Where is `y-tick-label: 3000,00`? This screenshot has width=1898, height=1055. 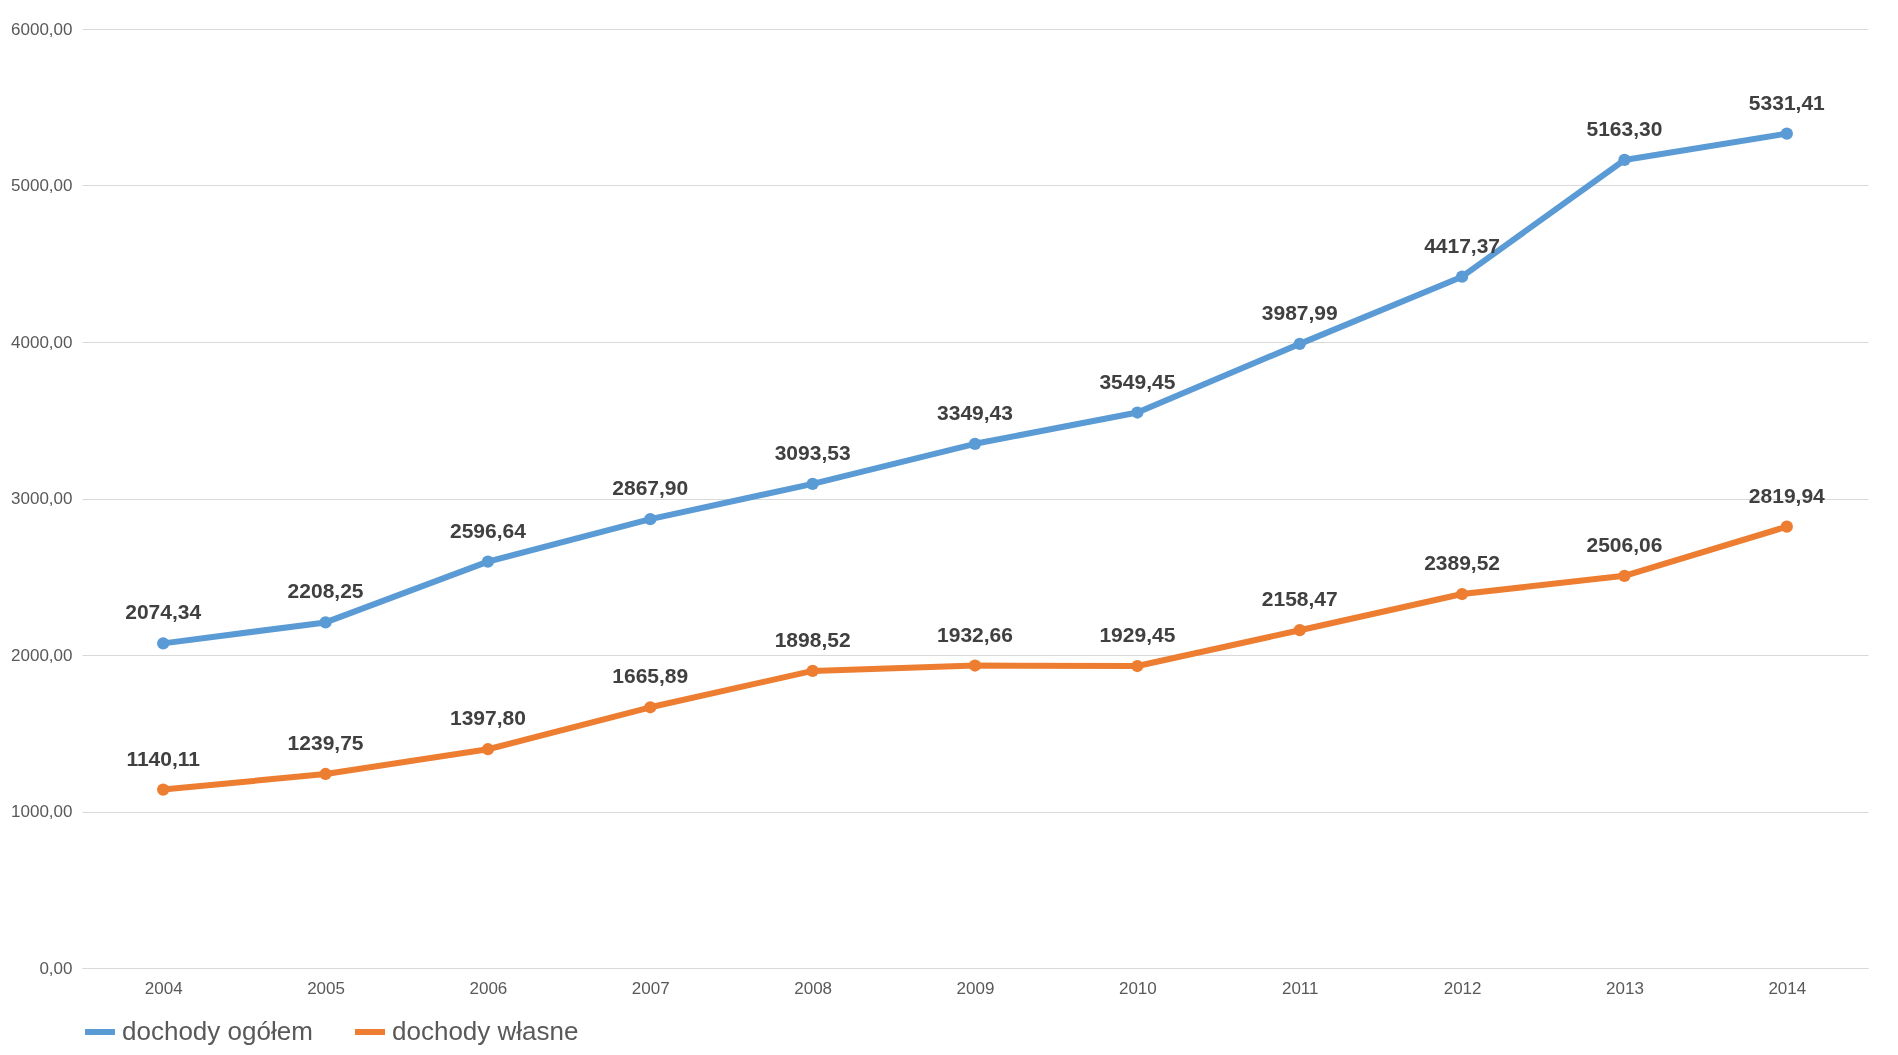
y-tick-label: 3000,00 is located at coordinates (42, 498).